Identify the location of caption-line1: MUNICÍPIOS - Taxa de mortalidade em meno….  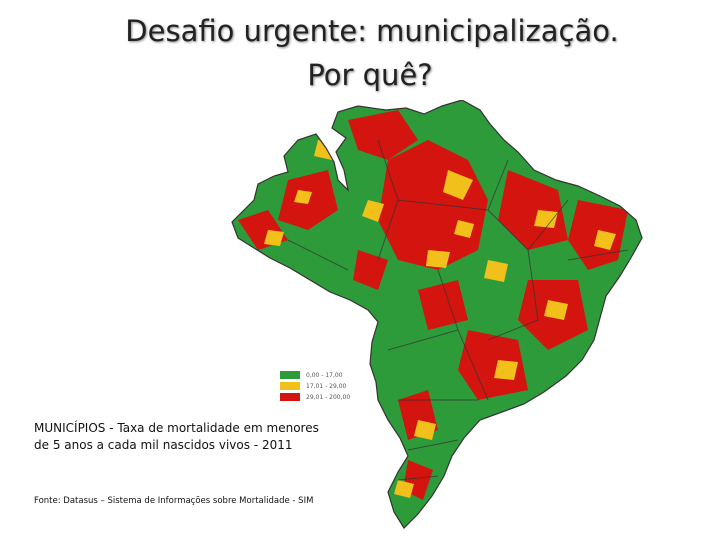
(176, 428).